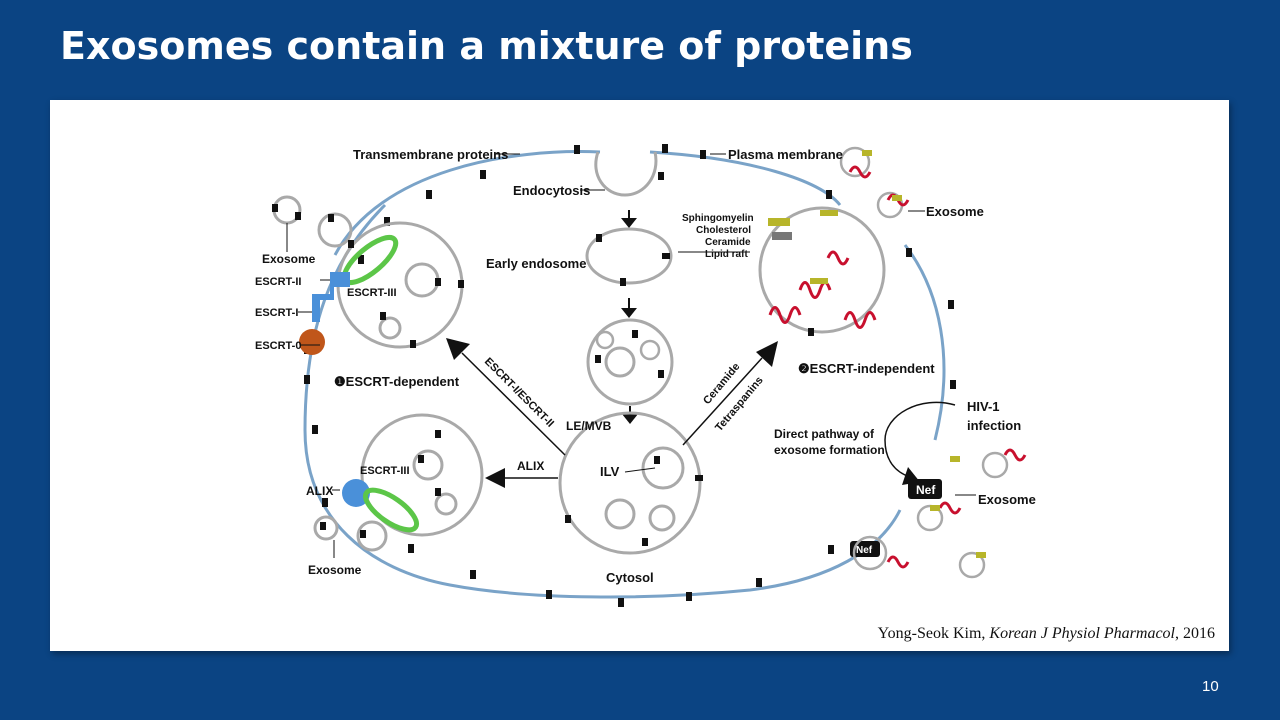 The height and width of the screenshot is (720, 1280). What do you see at coordinates (312, 342) in the screenshot?
I see `escrt-0-complex` at bounding box center [312, 342].